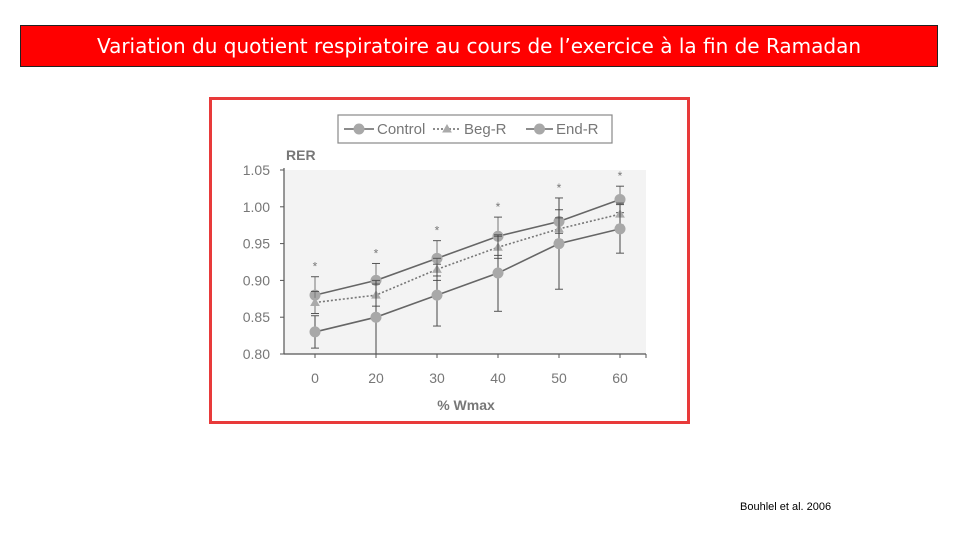  I want to click on x-tick-label: 20, so click(376, 378).